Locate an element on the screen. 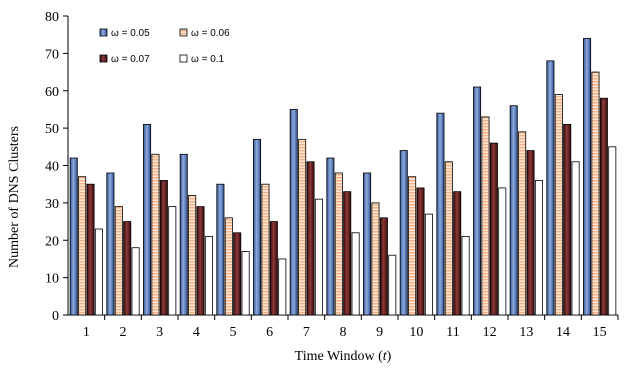  y-tick-label: 60 is located at coordinates (52, 92).